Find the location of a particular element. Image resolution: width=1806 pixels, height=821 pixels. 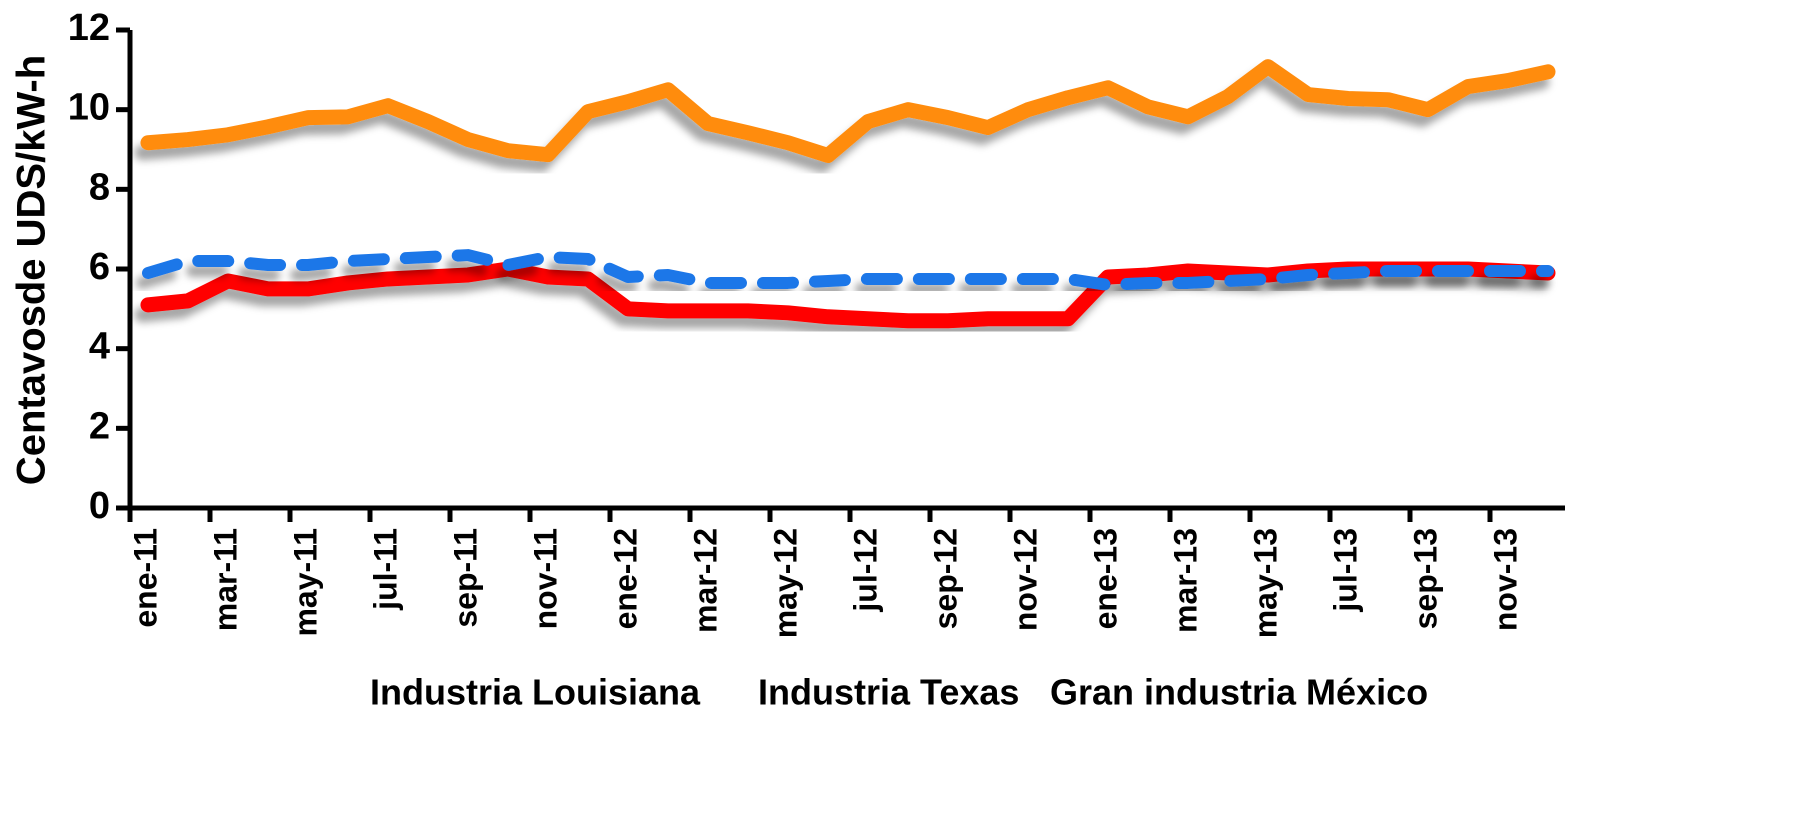

y-tick-label: 8 is located at coordinates (99, 187).